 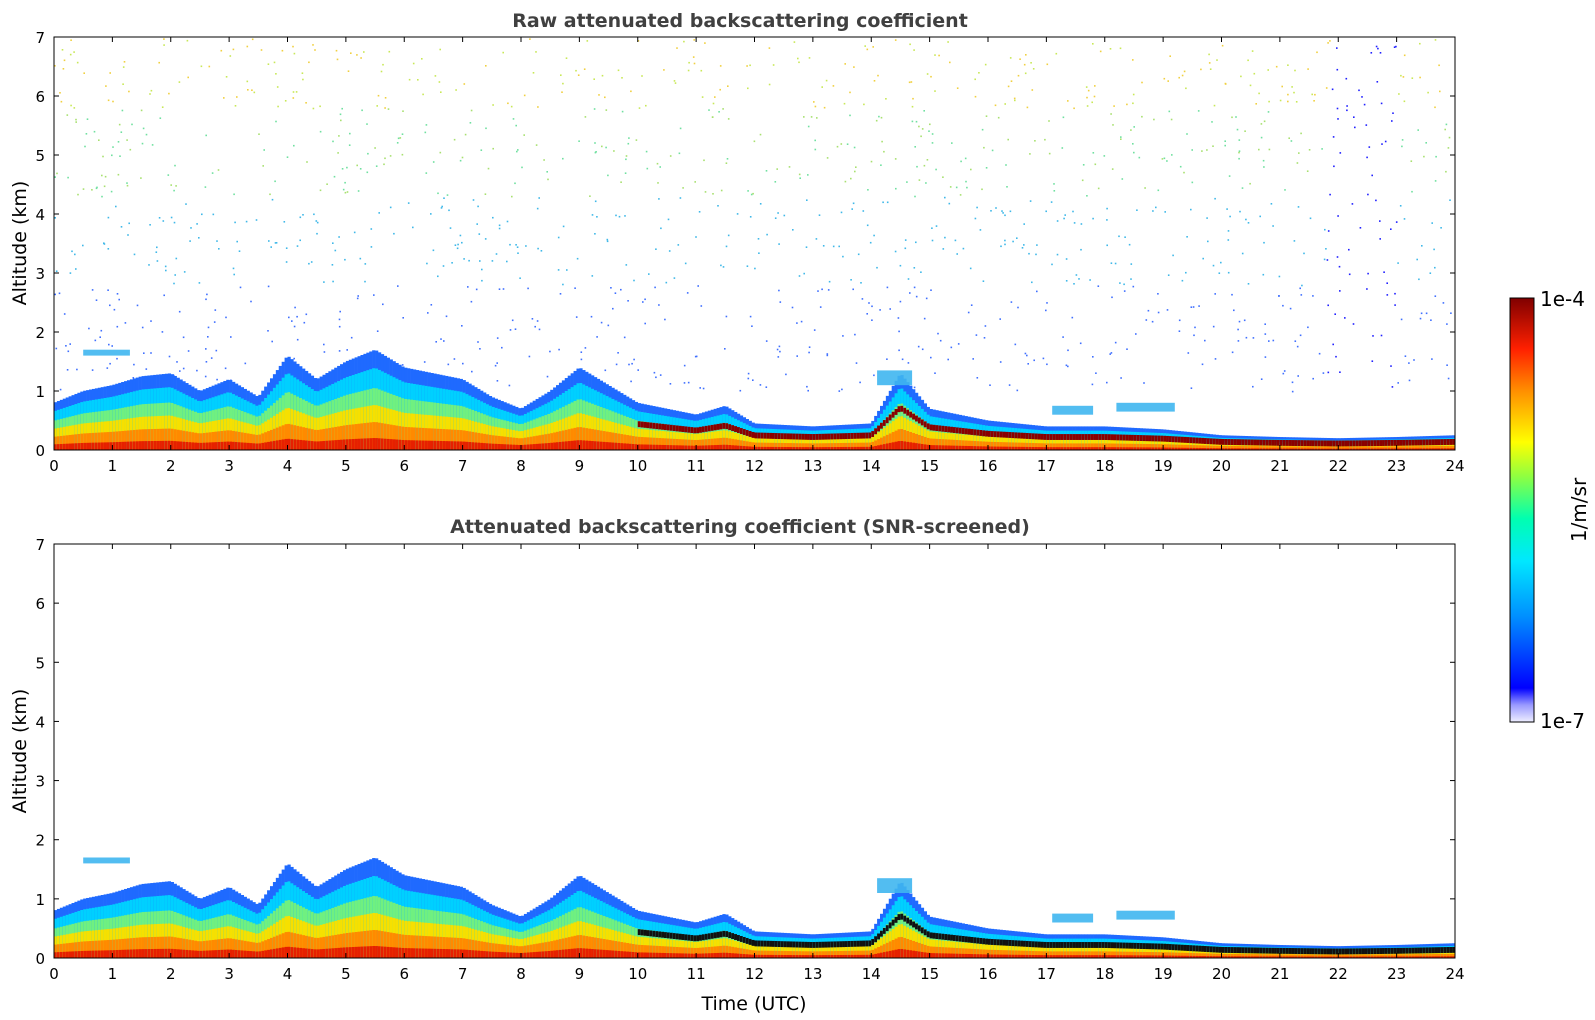 I want to click on elevated-layer, so click(x=1073, y=410).